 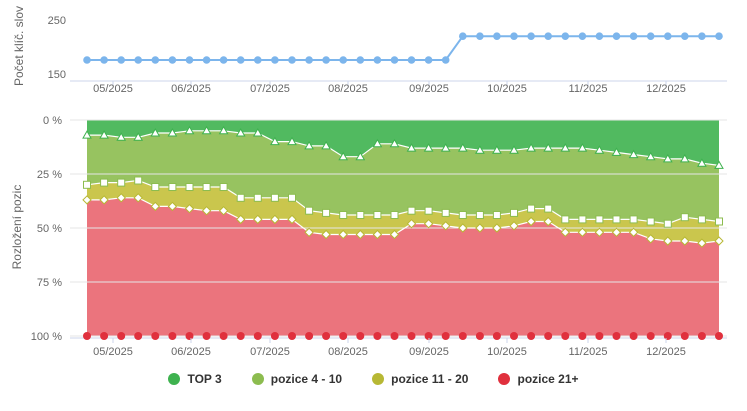 I want to click on legend-item-top3: TOP 3, so click(x=195, y=379).